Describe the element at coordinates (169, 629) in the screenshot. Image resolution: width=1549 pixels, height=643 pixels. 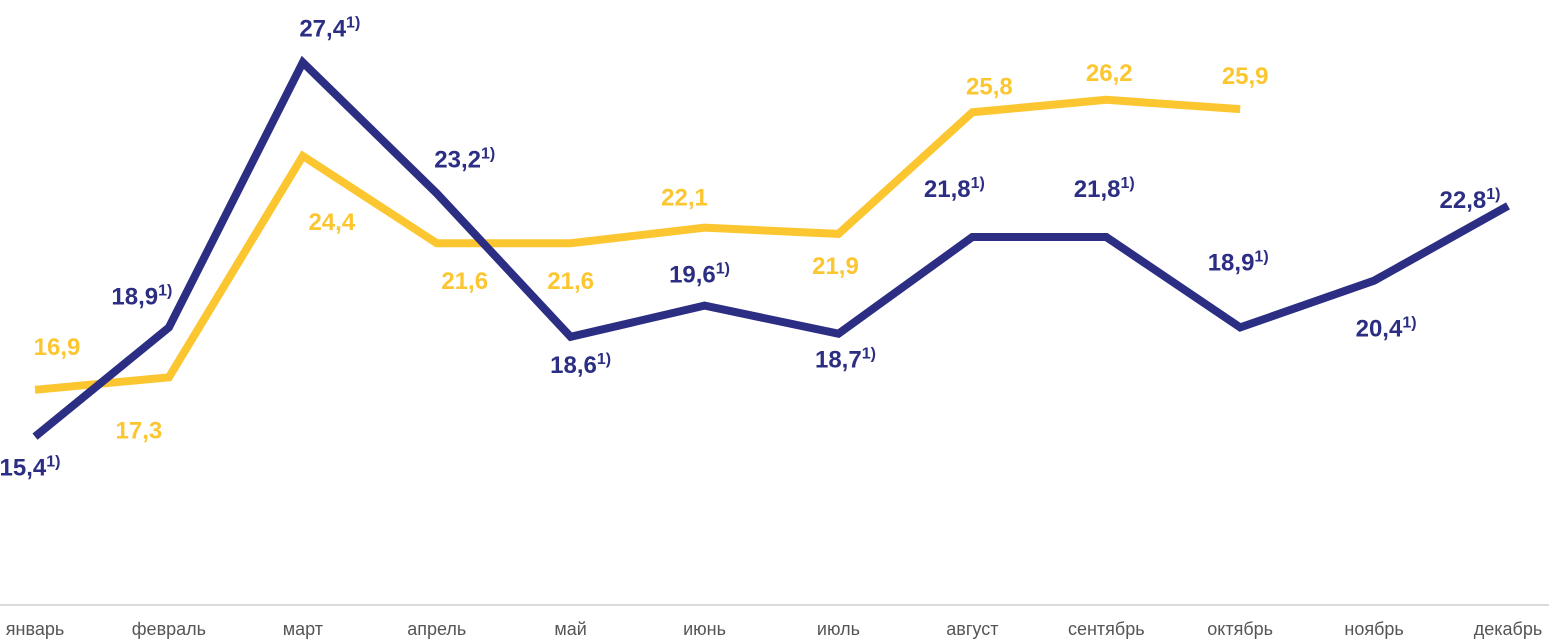
I see `x-tick-label: февраль` at that location.